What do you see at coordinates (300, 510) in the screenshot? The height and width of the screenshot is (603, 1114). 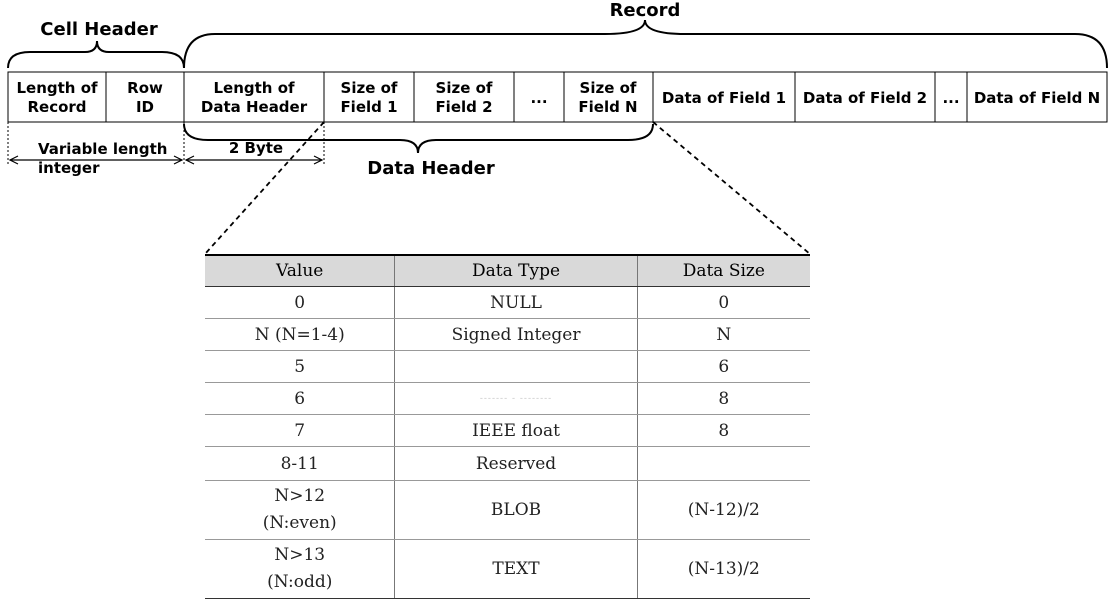 I see `cell-value: N>12 (N:even)` at bounding box center [300, 510].